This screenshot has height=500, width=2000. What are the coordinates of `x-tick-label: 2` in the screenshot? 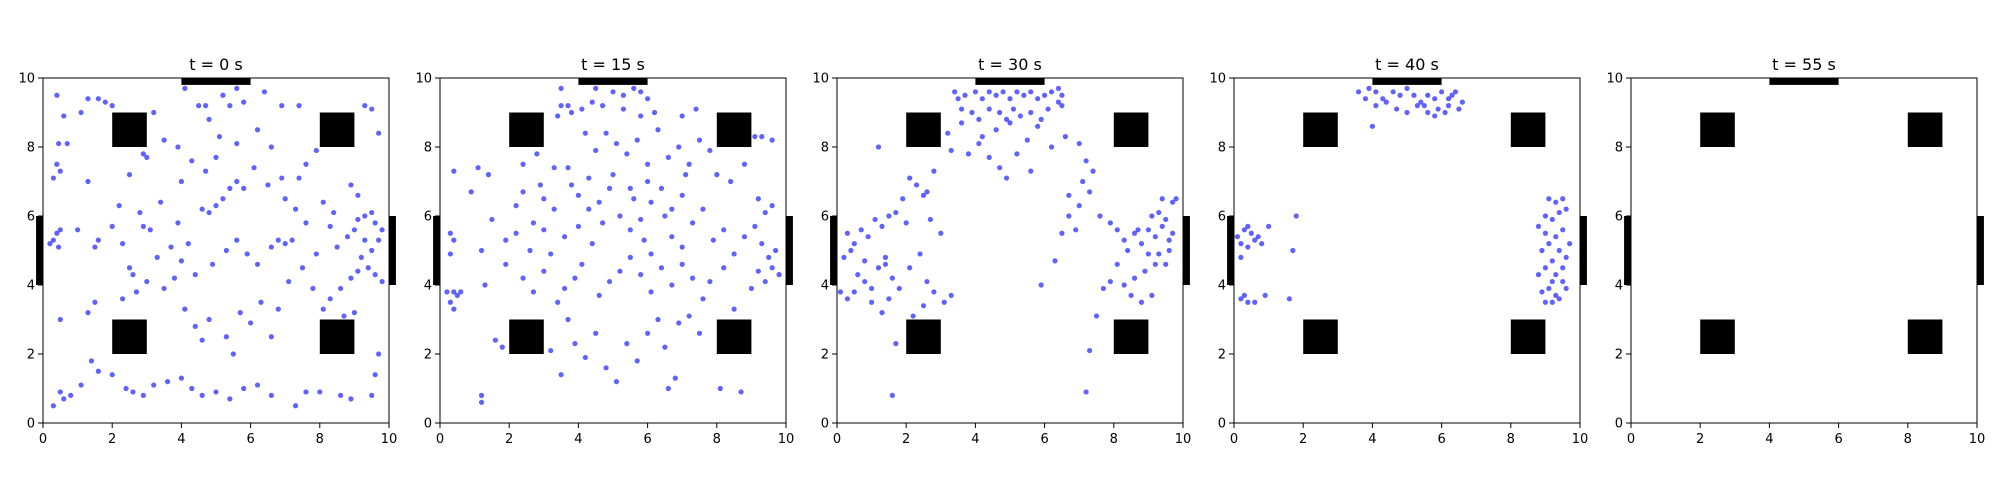 It's located at (1700, 439).